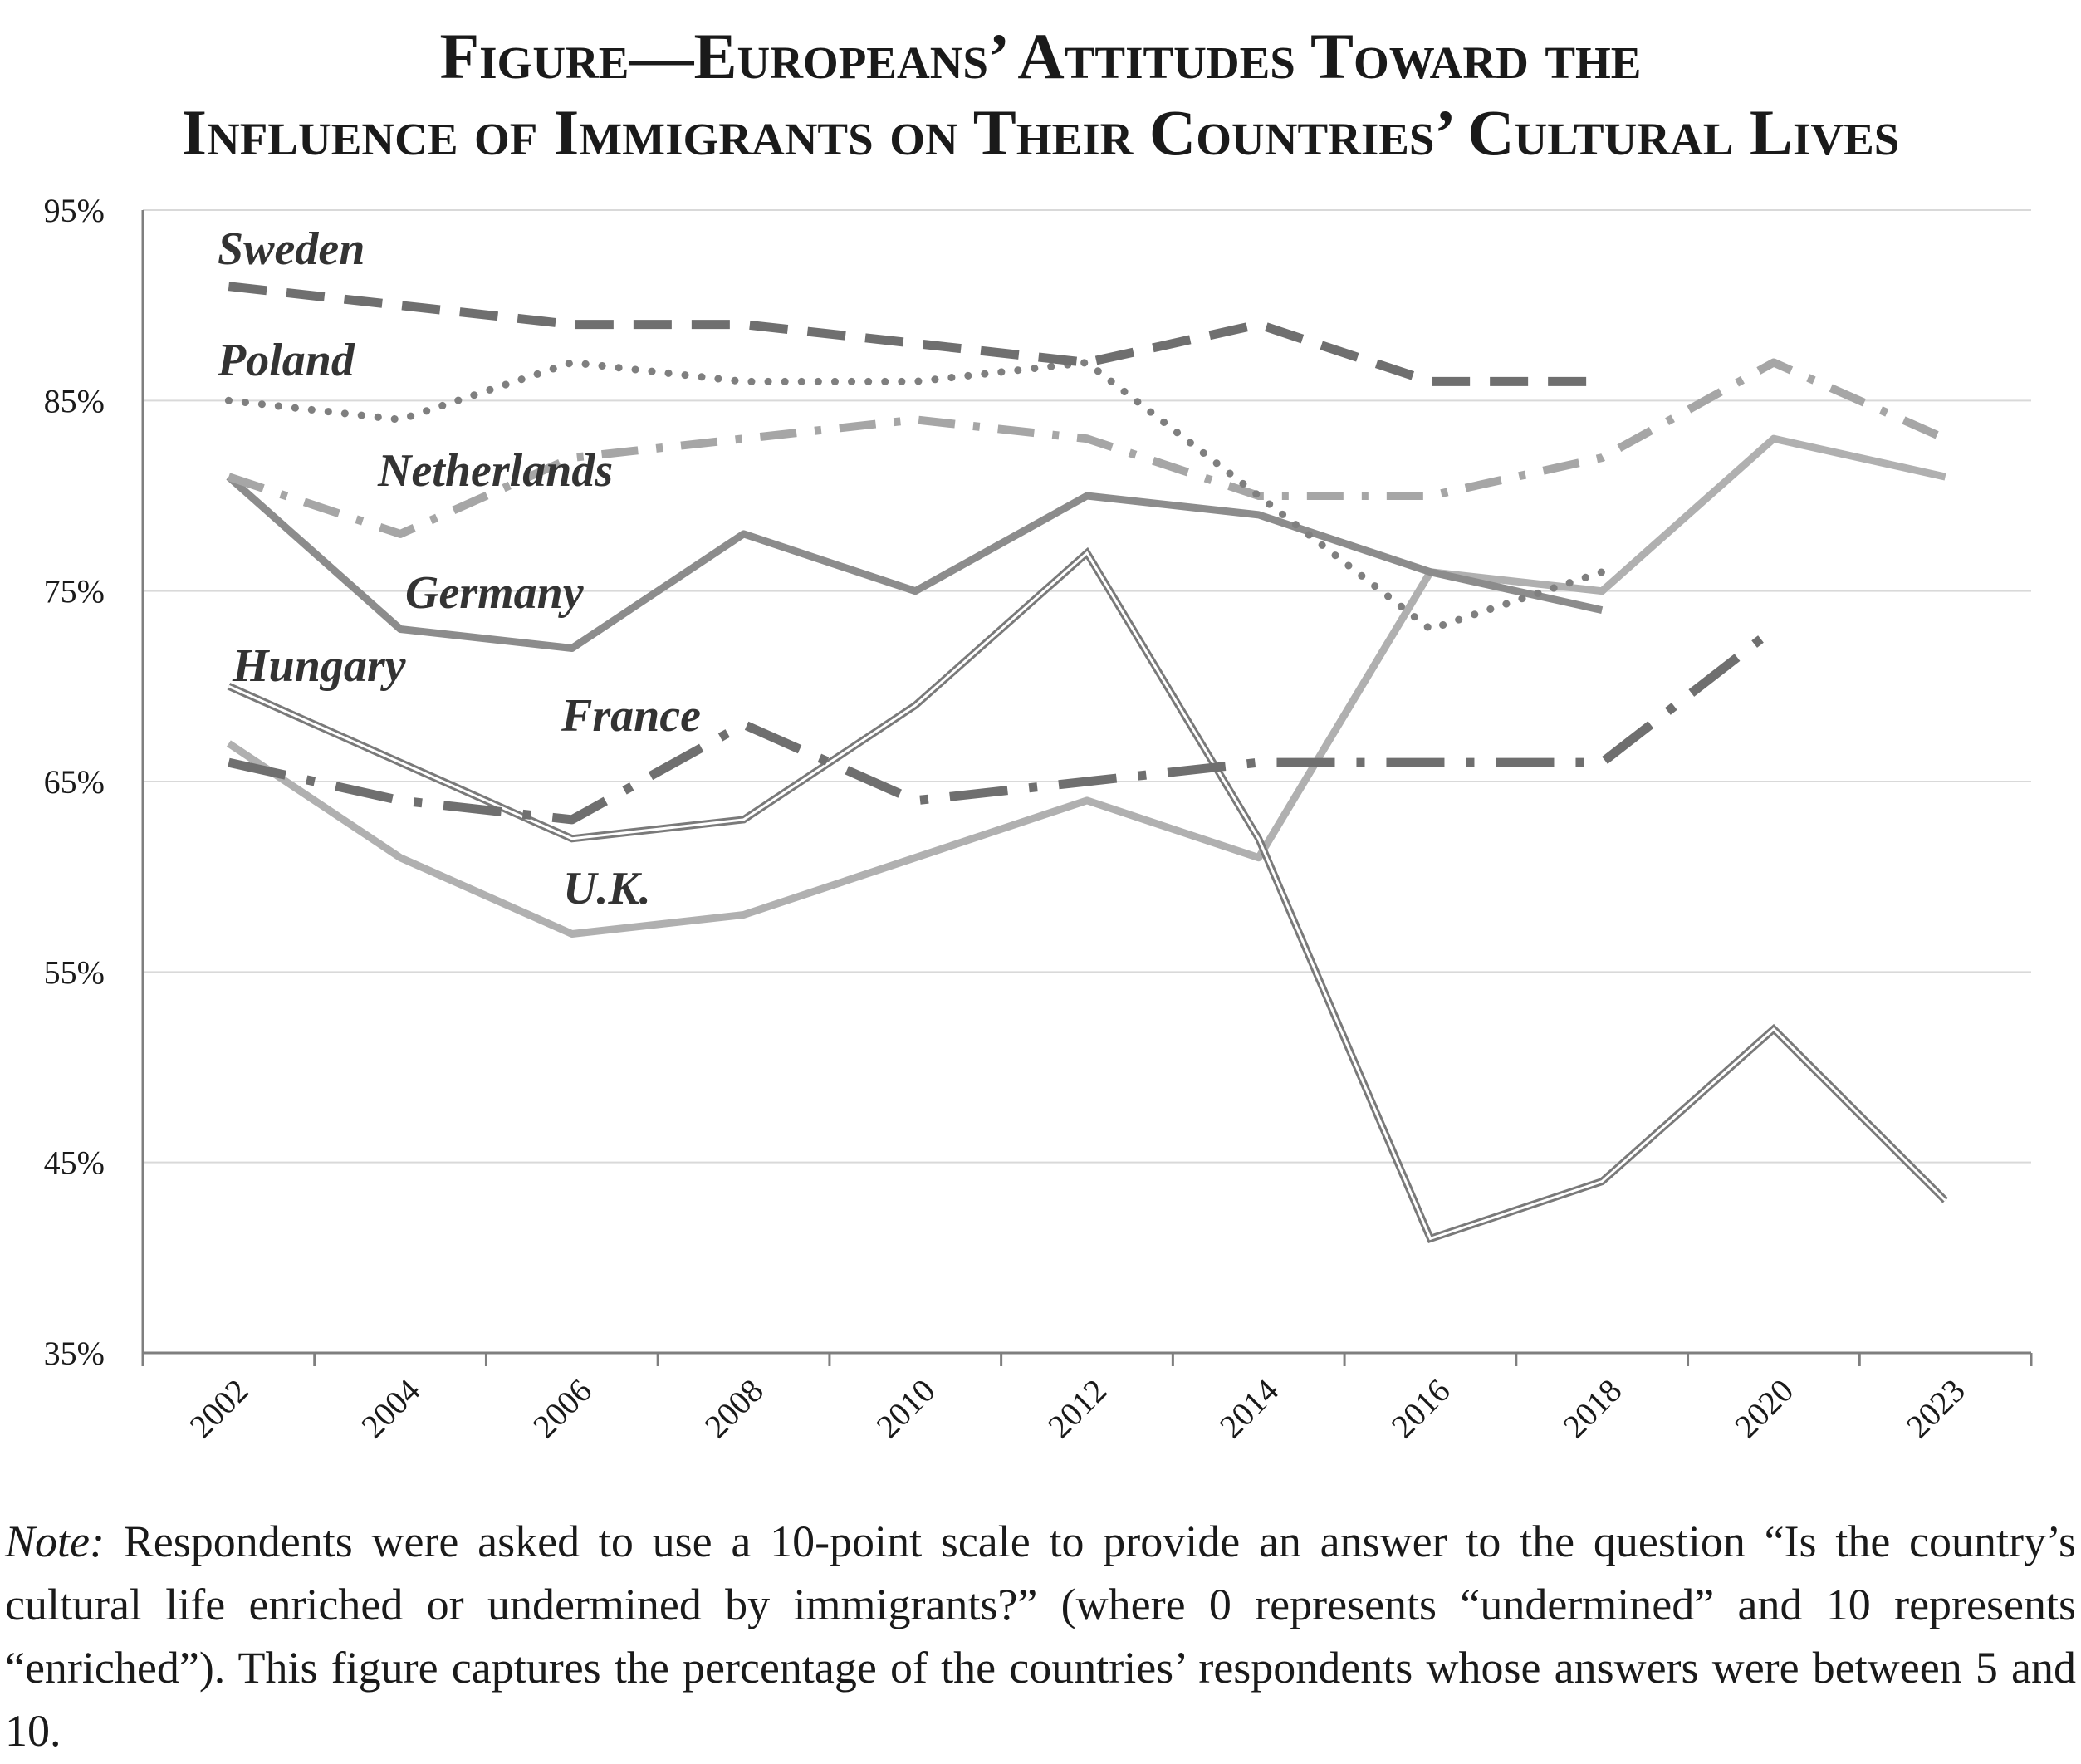 This screenshot has width=2081, height=1764. What do you see at coordinates (495, 471) in the screenshot?
I see `series-label-netherlands: Netherlands` at bounding box center [495, 471].